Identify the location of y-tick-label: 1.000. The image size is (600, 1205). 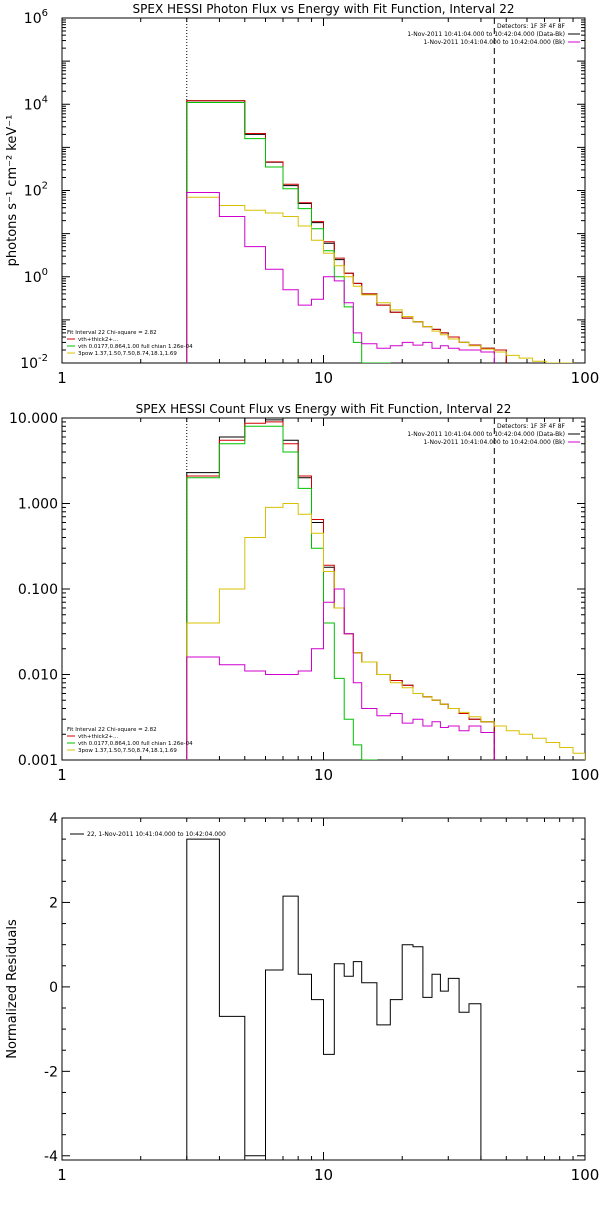
(38, 505).